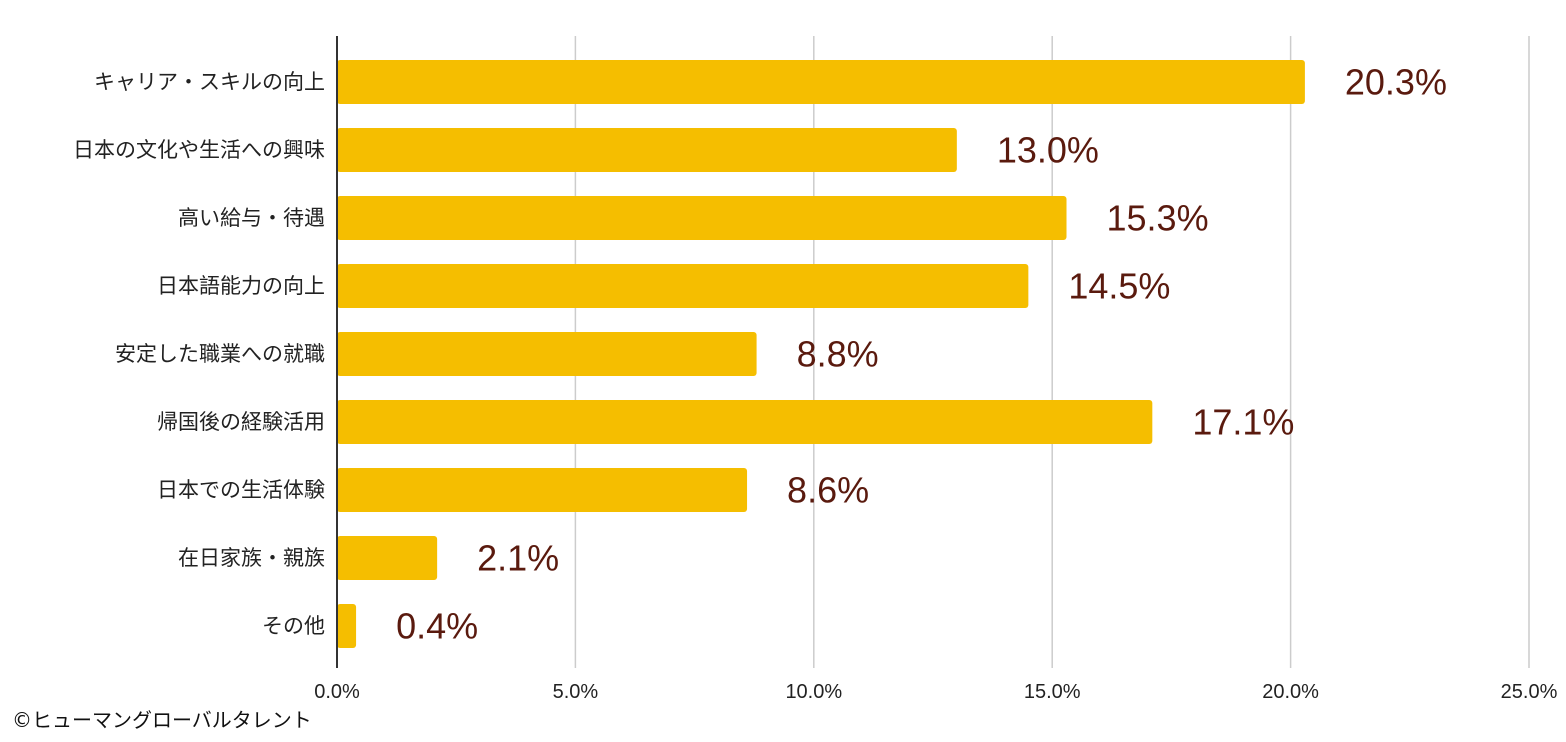 This screenshot has height=742, width=1566. What do you see at coordinates (576, 692) in the screenshot?
I see `x-tick-label-1: 5.0%` at bounding box center [576, 692].